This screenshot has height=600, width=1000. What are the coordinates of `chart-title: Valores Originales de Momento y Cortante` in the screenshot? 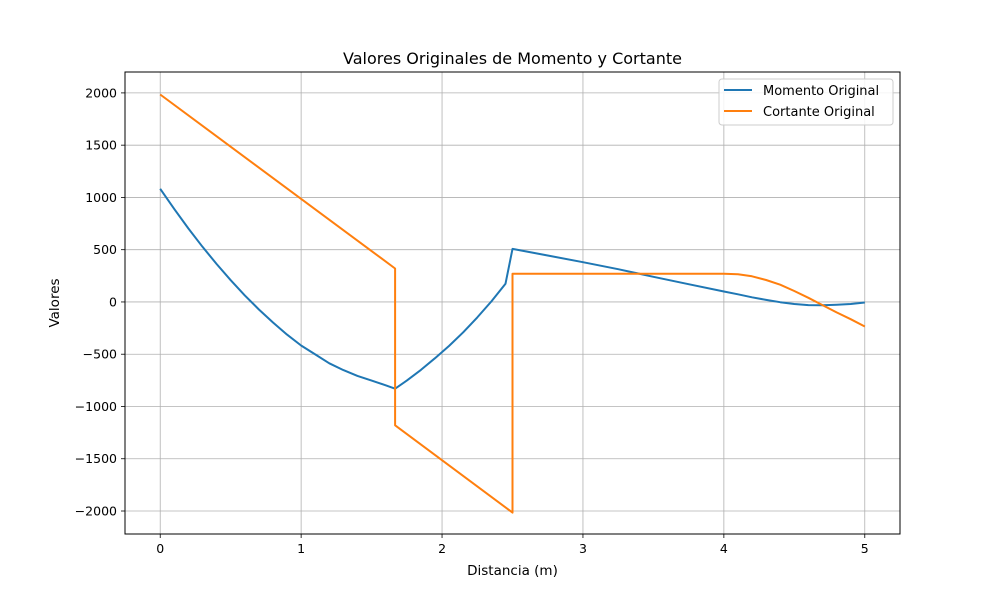 It's located at (512, 58).